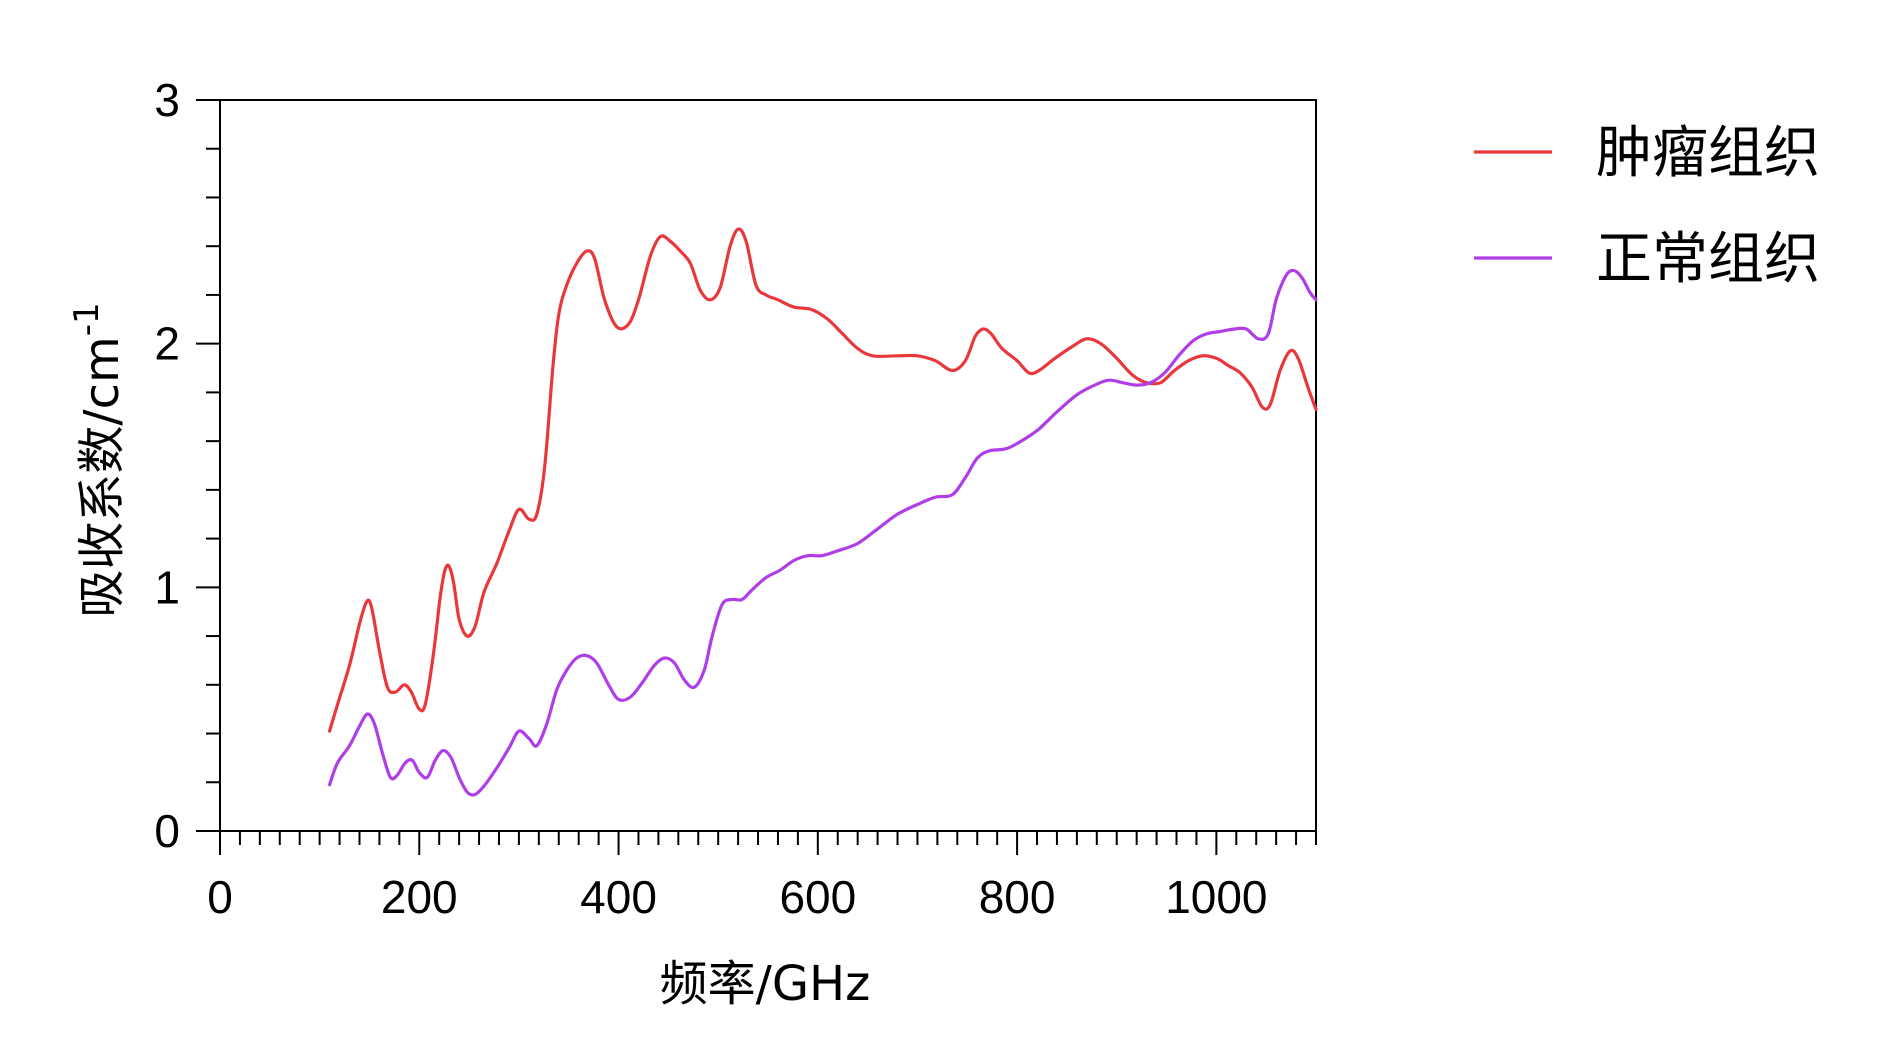  I want to click on legend-label: 肿瘤组织, so click(1708, 153).